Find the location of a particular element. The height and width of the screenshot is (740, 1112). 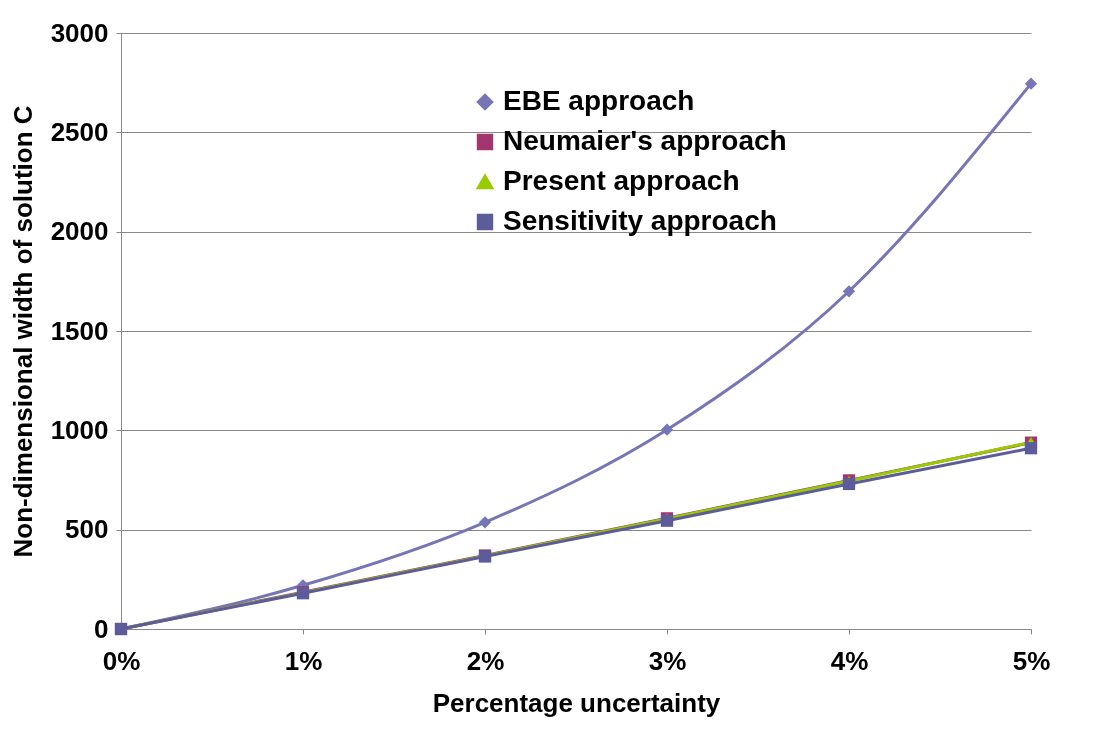

y-tick-label: 2000 is located at coordinates (79, 231).